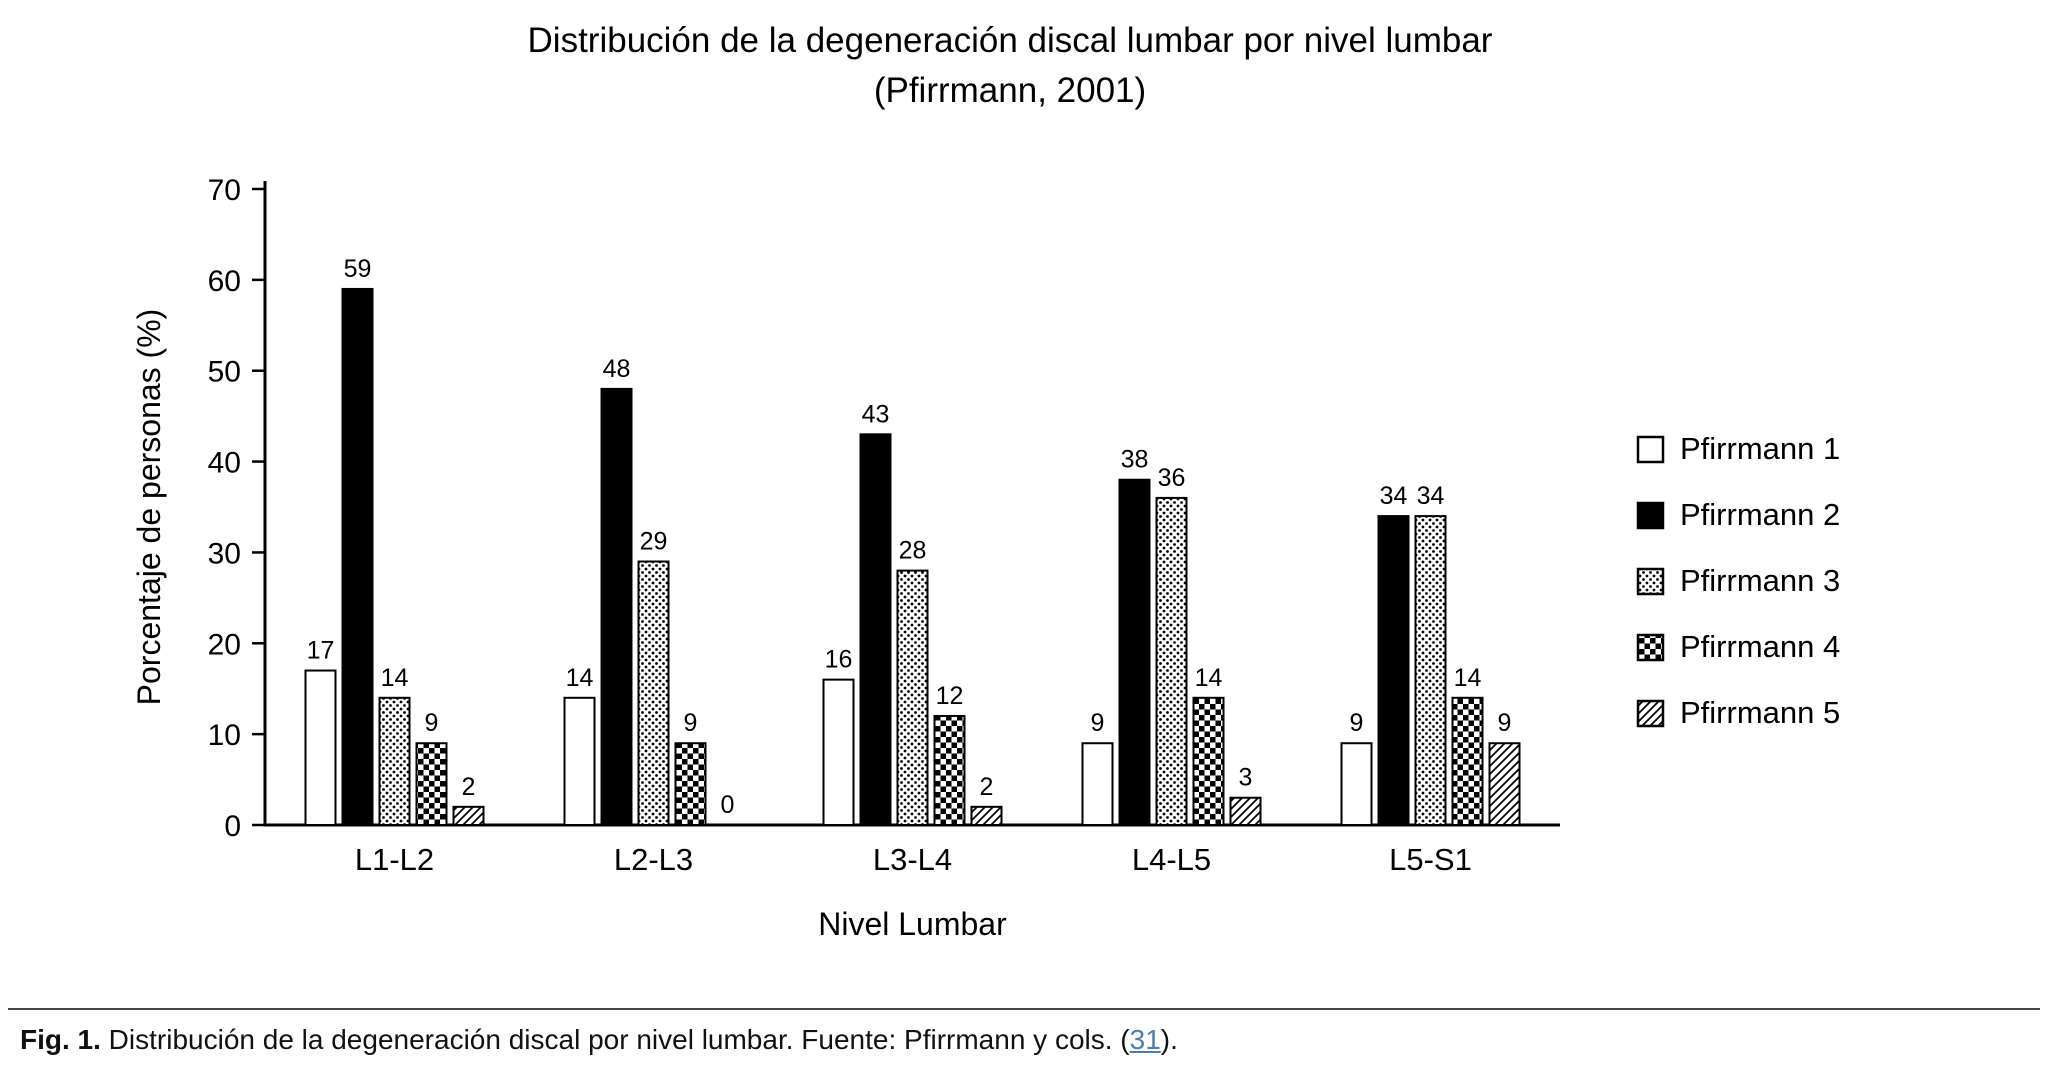 The image size is (2048, 1072). I want to click on x-axis-category-label: L3-L4, so click(912, 859).